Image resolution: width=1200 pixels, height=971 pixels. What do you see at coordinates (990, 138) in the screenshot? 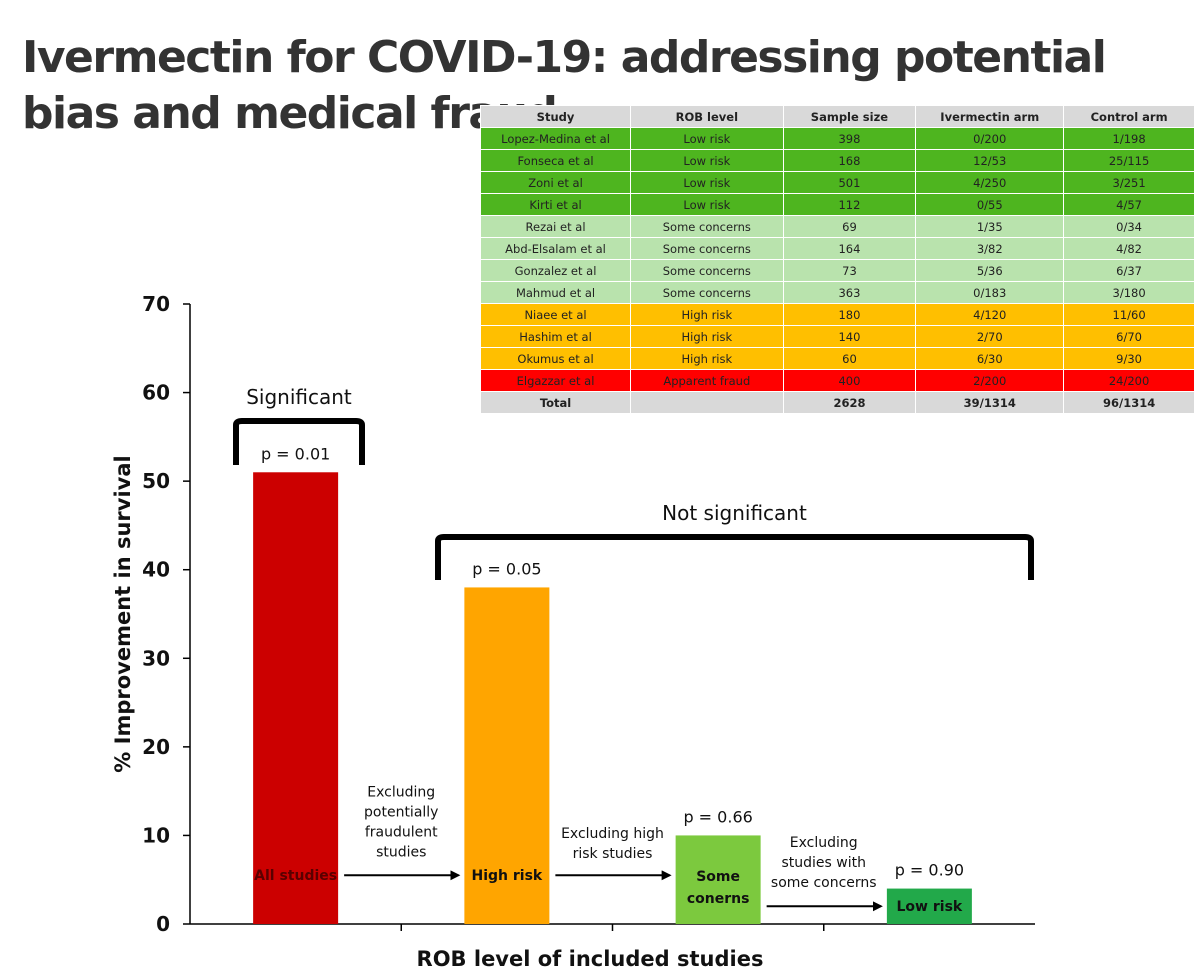
I see `table-cell: 0/200` at bounding box center [990, 138].